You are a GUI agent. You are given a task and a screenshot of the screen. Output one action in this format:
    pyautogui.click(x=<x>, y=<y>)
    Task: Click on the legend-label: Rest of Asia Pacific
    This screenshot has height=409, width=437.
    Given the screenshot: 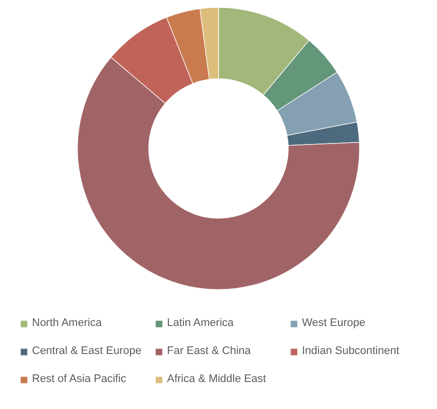 What is the action you would take?
    pyautogui.click(x=80, y=379)
    